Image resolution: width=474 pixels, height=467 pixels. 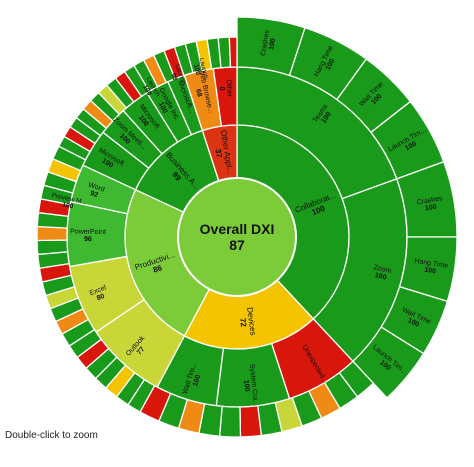 What do you see at coordinates (200, 69) in the screenshot?
I see `outer-label-3: Launch100` at bounding box center [200, 69].